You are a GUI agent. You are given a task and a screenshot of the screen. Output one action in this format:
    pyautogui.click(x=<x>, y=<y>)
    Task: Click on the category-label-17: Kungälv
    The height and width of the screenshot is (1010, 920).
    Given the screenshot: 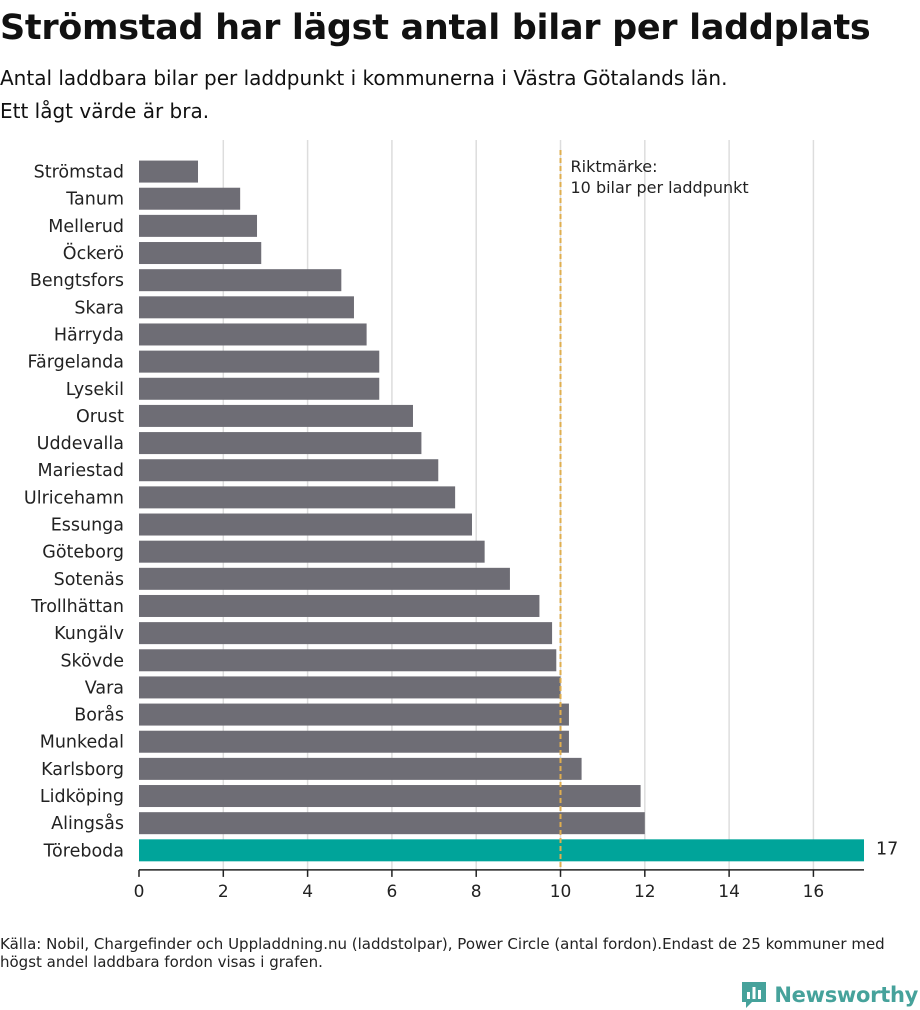 What is the action you would take?
    pyautogui.click(x=89, y=634)
    